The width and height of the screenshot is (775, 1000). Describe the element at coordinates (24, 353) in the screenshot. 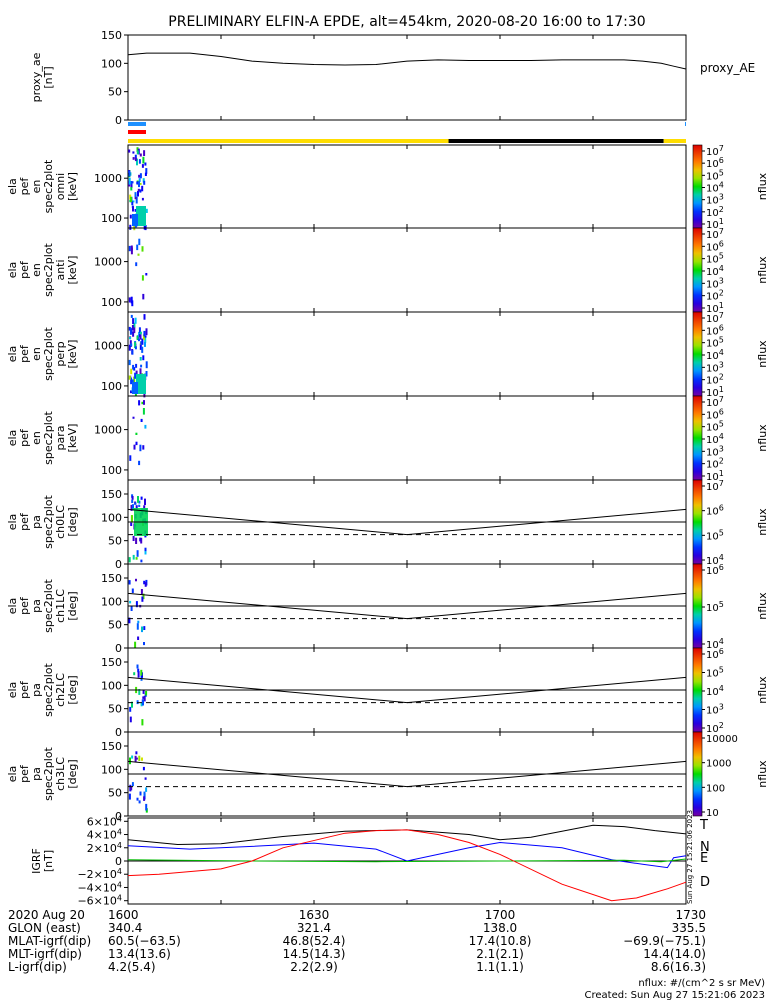

I see `ylabel-3-line: pef` at that location.